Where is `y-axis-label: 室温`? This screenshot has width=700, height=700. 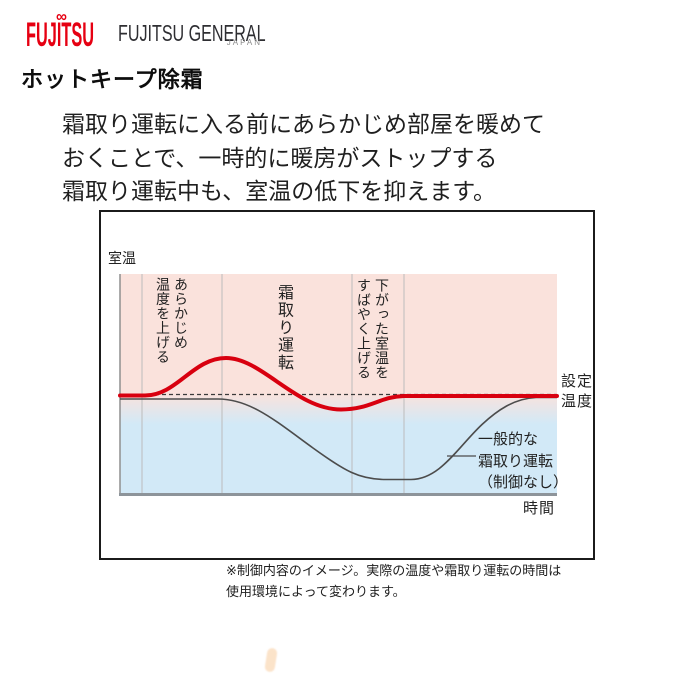
y-axis-label: 室温 is located at coordinates (122, 258).